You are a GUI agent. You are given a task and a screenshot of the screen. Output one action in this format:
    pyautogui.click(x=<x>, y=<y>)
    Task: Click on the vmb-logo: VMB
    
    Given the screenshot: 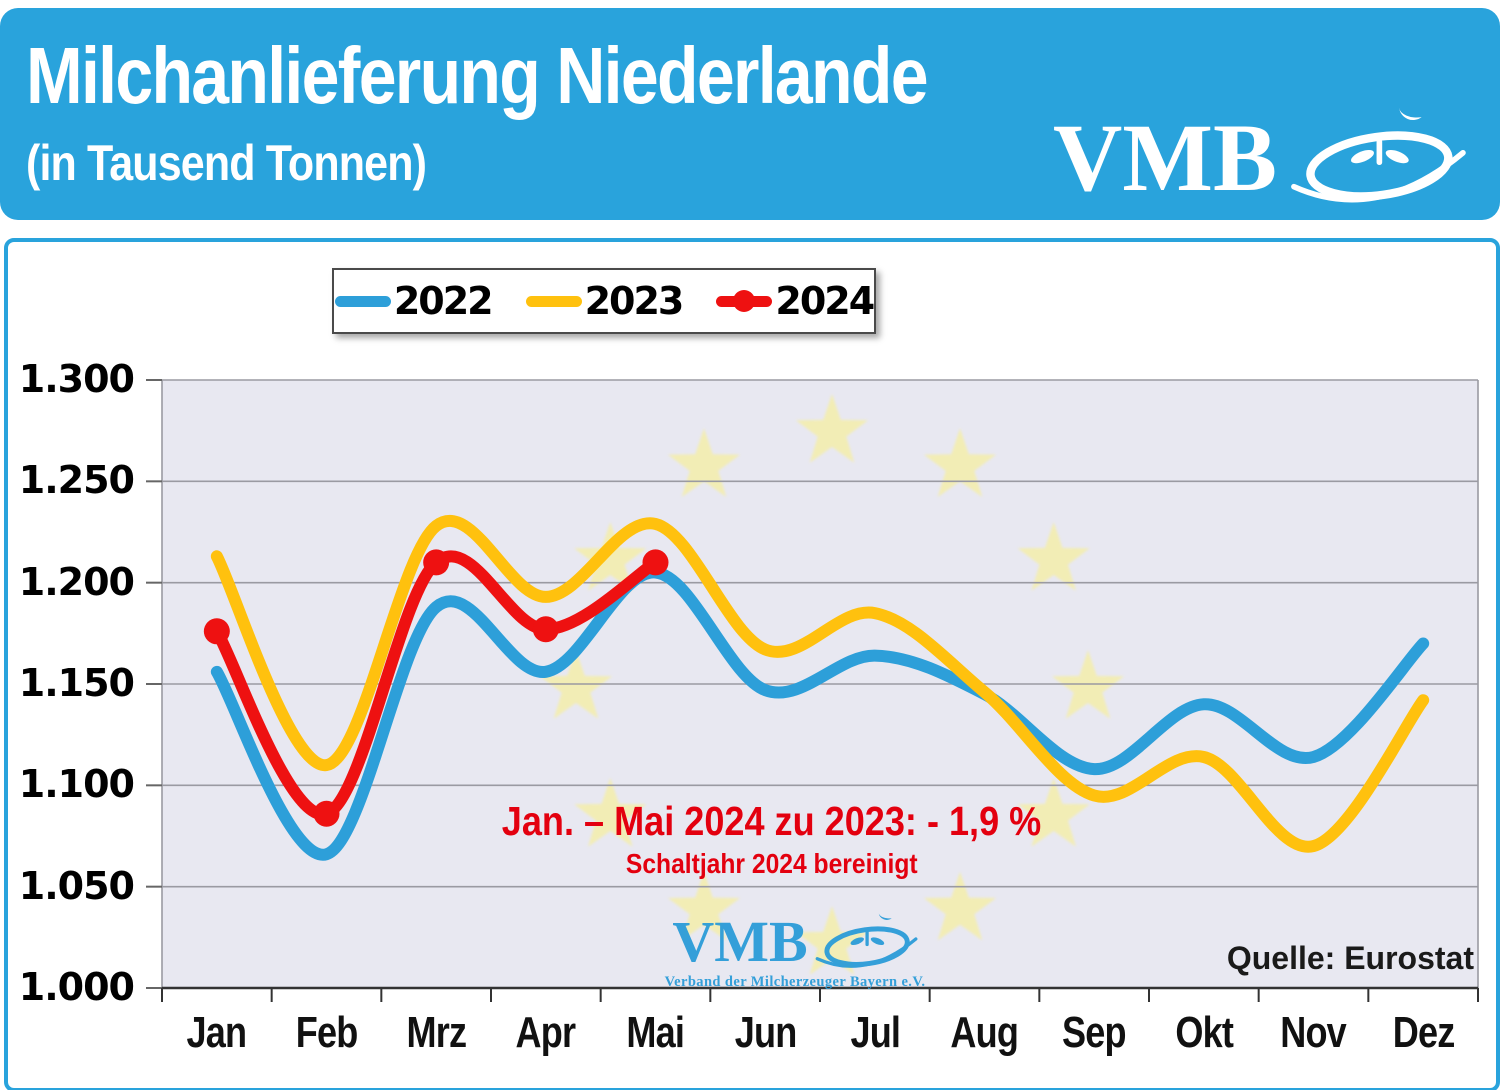 What is the action you would take?
    pyautogui.click(x=1261, y=158)
    